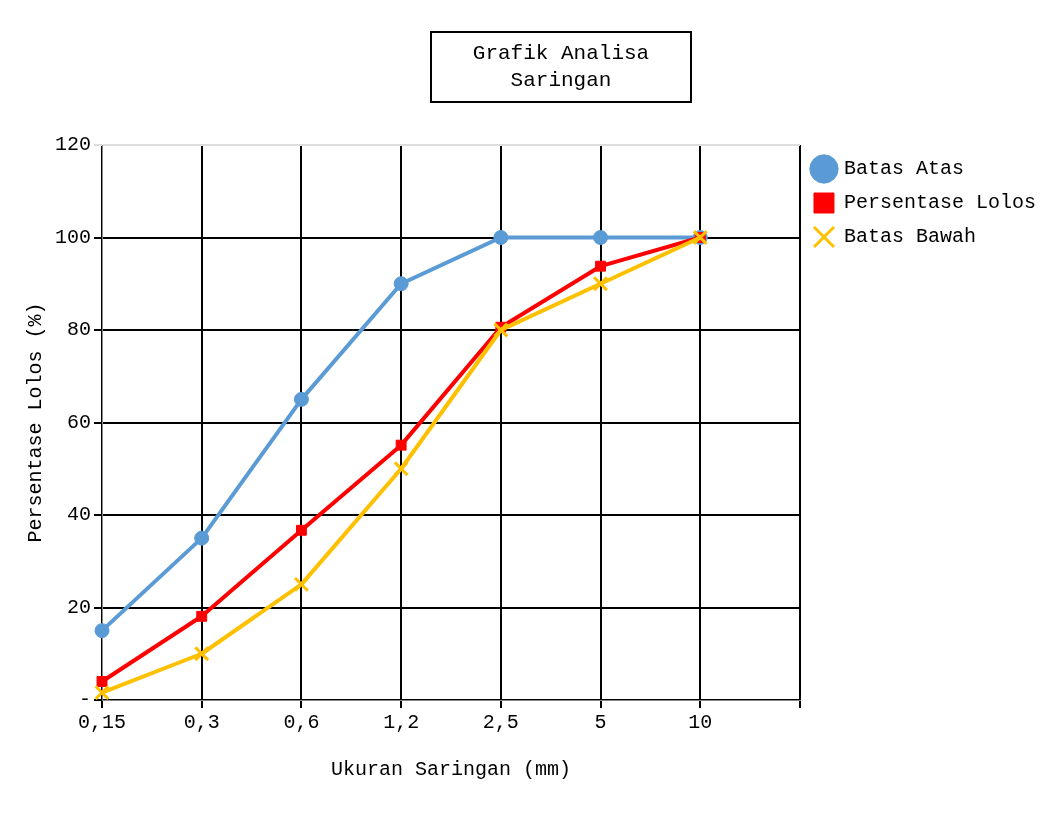 This screenshot has height=816, width=1056. I want to click on y-tick-label: 60, so click(79, 422).